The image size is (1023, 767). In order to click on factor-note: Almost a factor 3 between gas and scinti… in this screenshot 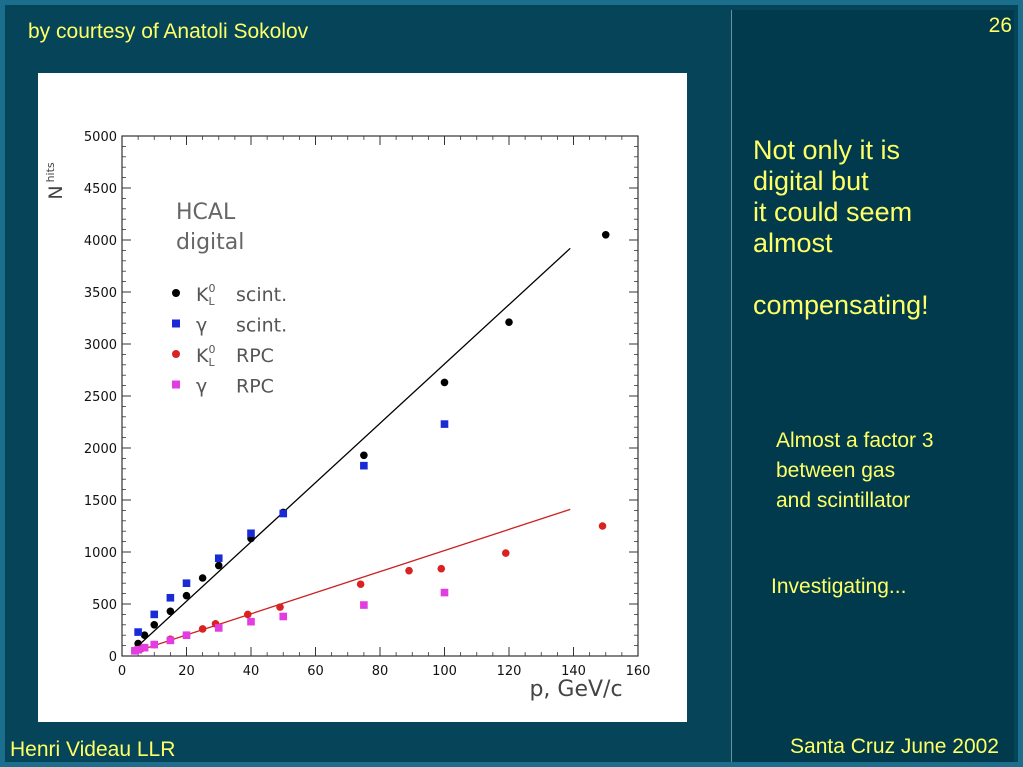, I will do `click(855, 470)`.